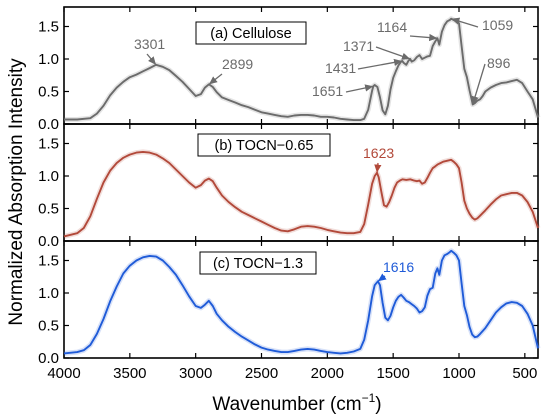 Image resolution: width=550 pixels, height=418 pixels. Describe the element at coordinates (497, 25) in the screenshot. I see `peak-label: 1059` at that location.